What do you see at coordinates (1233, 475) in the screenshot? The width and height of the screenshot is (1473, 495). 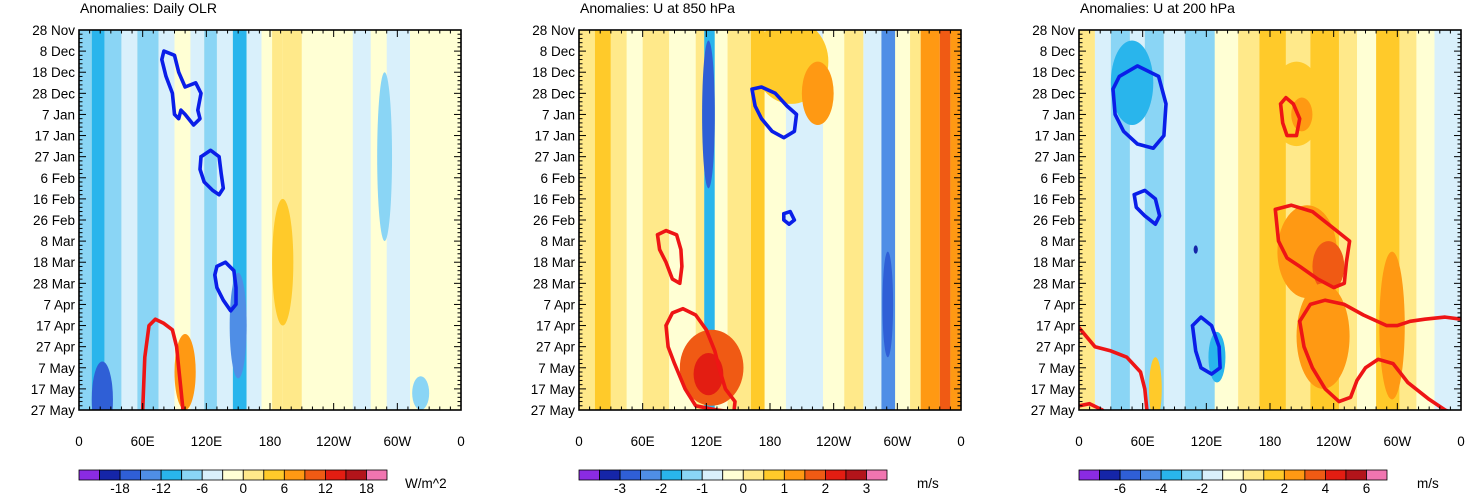 I see `colorbar` at bounding box center [1233, 475].